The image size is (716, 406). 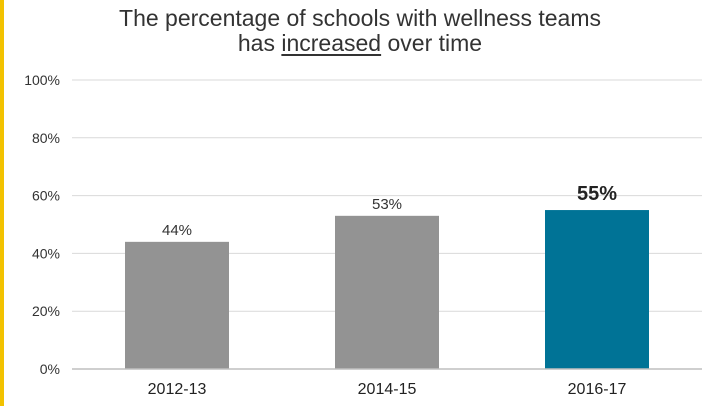 What do you see at coordinates (46, 196) in the screenshot?
I see `y-tick-label: 60%` at bounding box center [46, 196].